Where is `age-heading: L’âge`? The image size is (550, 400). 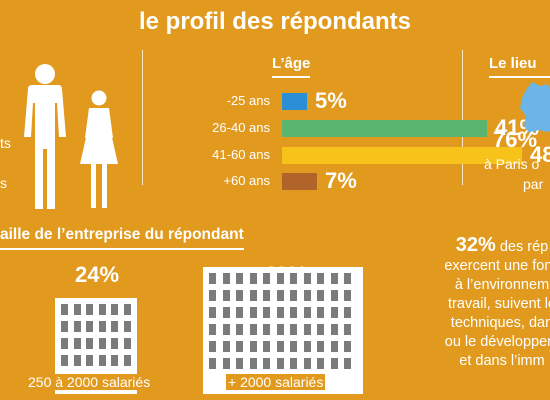
age-heading: L’âge is located at coordinates (291, 66).